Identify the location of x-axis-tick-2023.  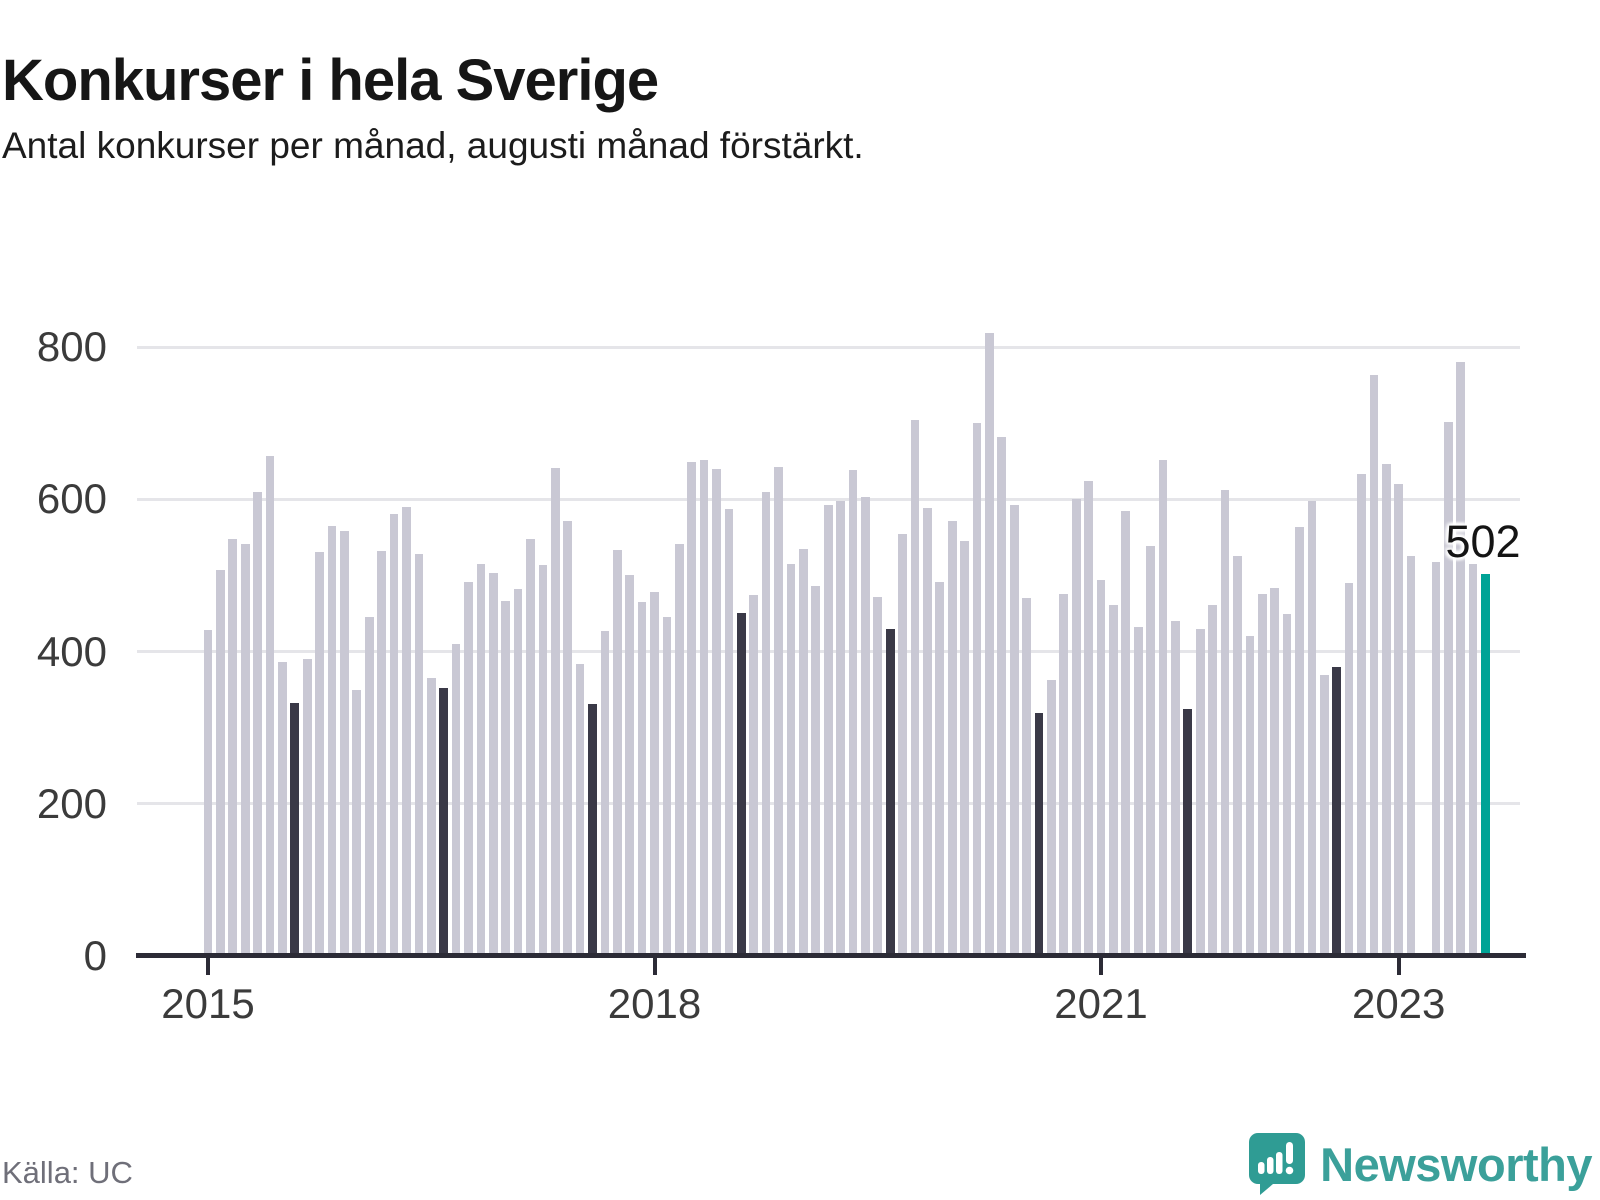
(1398, 966).